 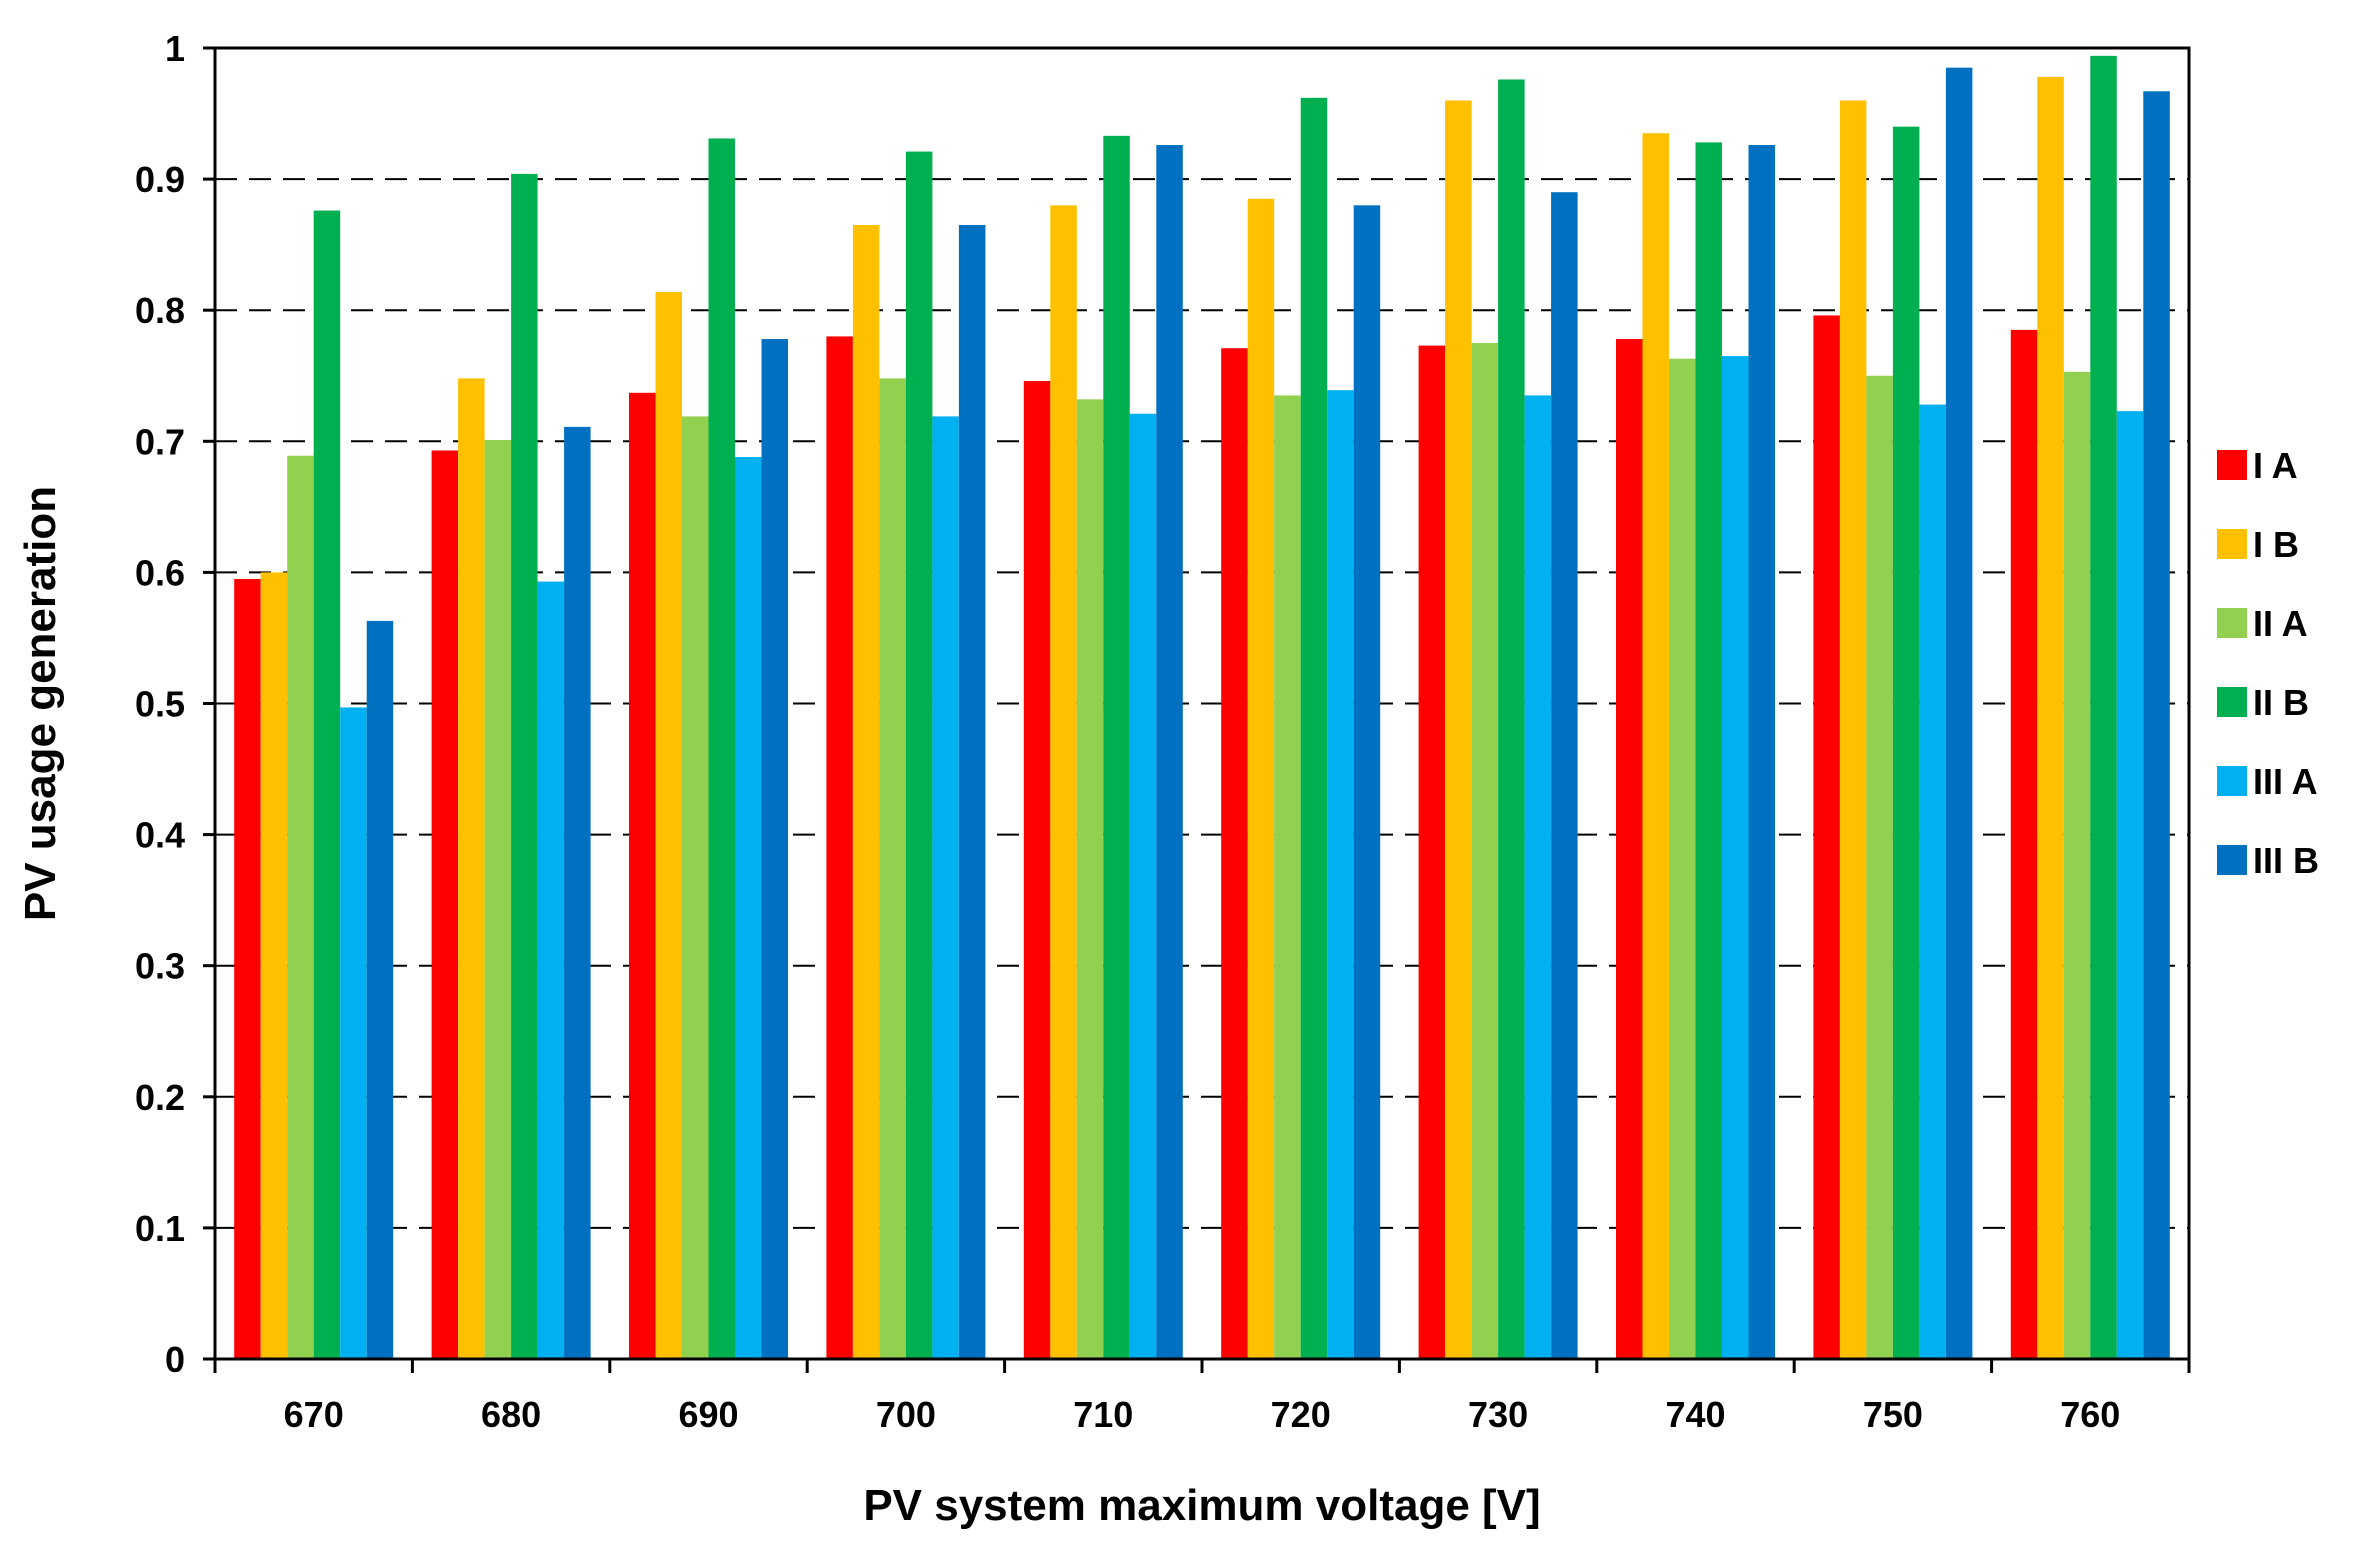 What do you see at coordinates (160, 704) in the screenshot?
I see `y-tick-label: 0.5` at bounding box center [160, 704].